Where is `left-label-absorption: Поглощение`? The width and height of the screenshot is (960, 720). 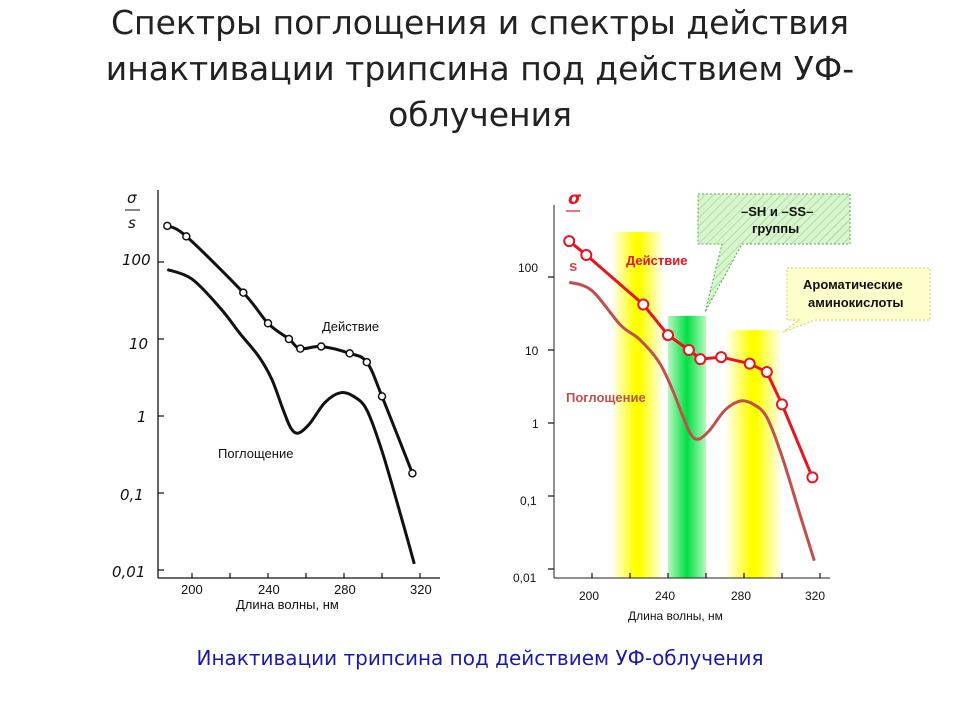
left-label-absorption: Поглощение is located at coordinates (255, 453).